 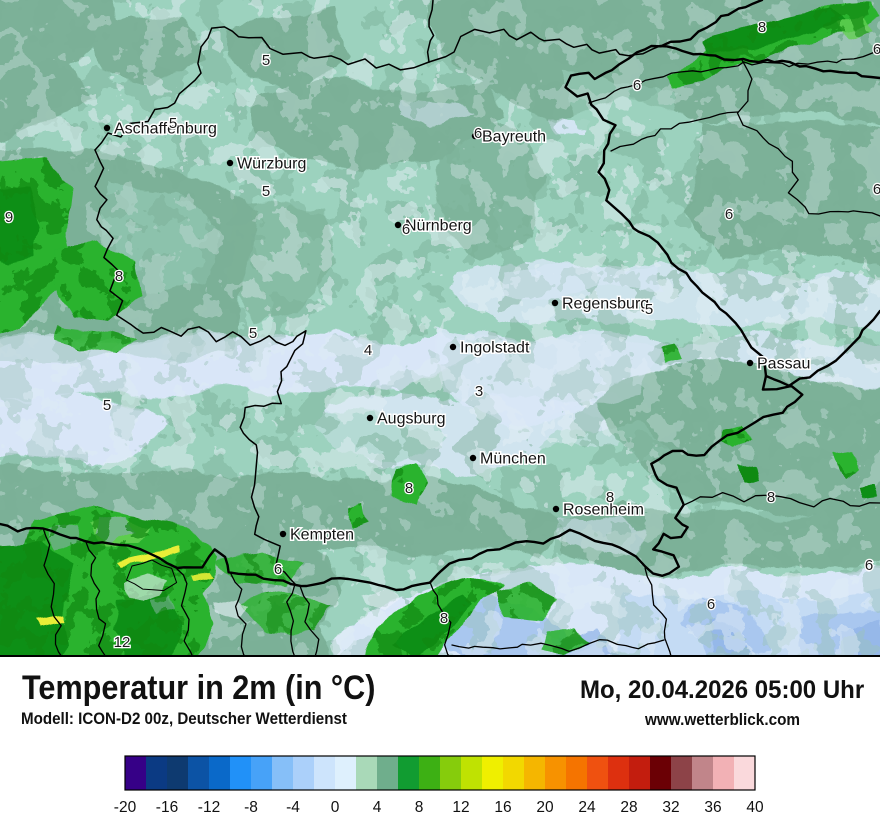 What do you see at coordinates (479, 391) in the screenshot?
I see `svg-text: 3` at bounding box center [479, 391].